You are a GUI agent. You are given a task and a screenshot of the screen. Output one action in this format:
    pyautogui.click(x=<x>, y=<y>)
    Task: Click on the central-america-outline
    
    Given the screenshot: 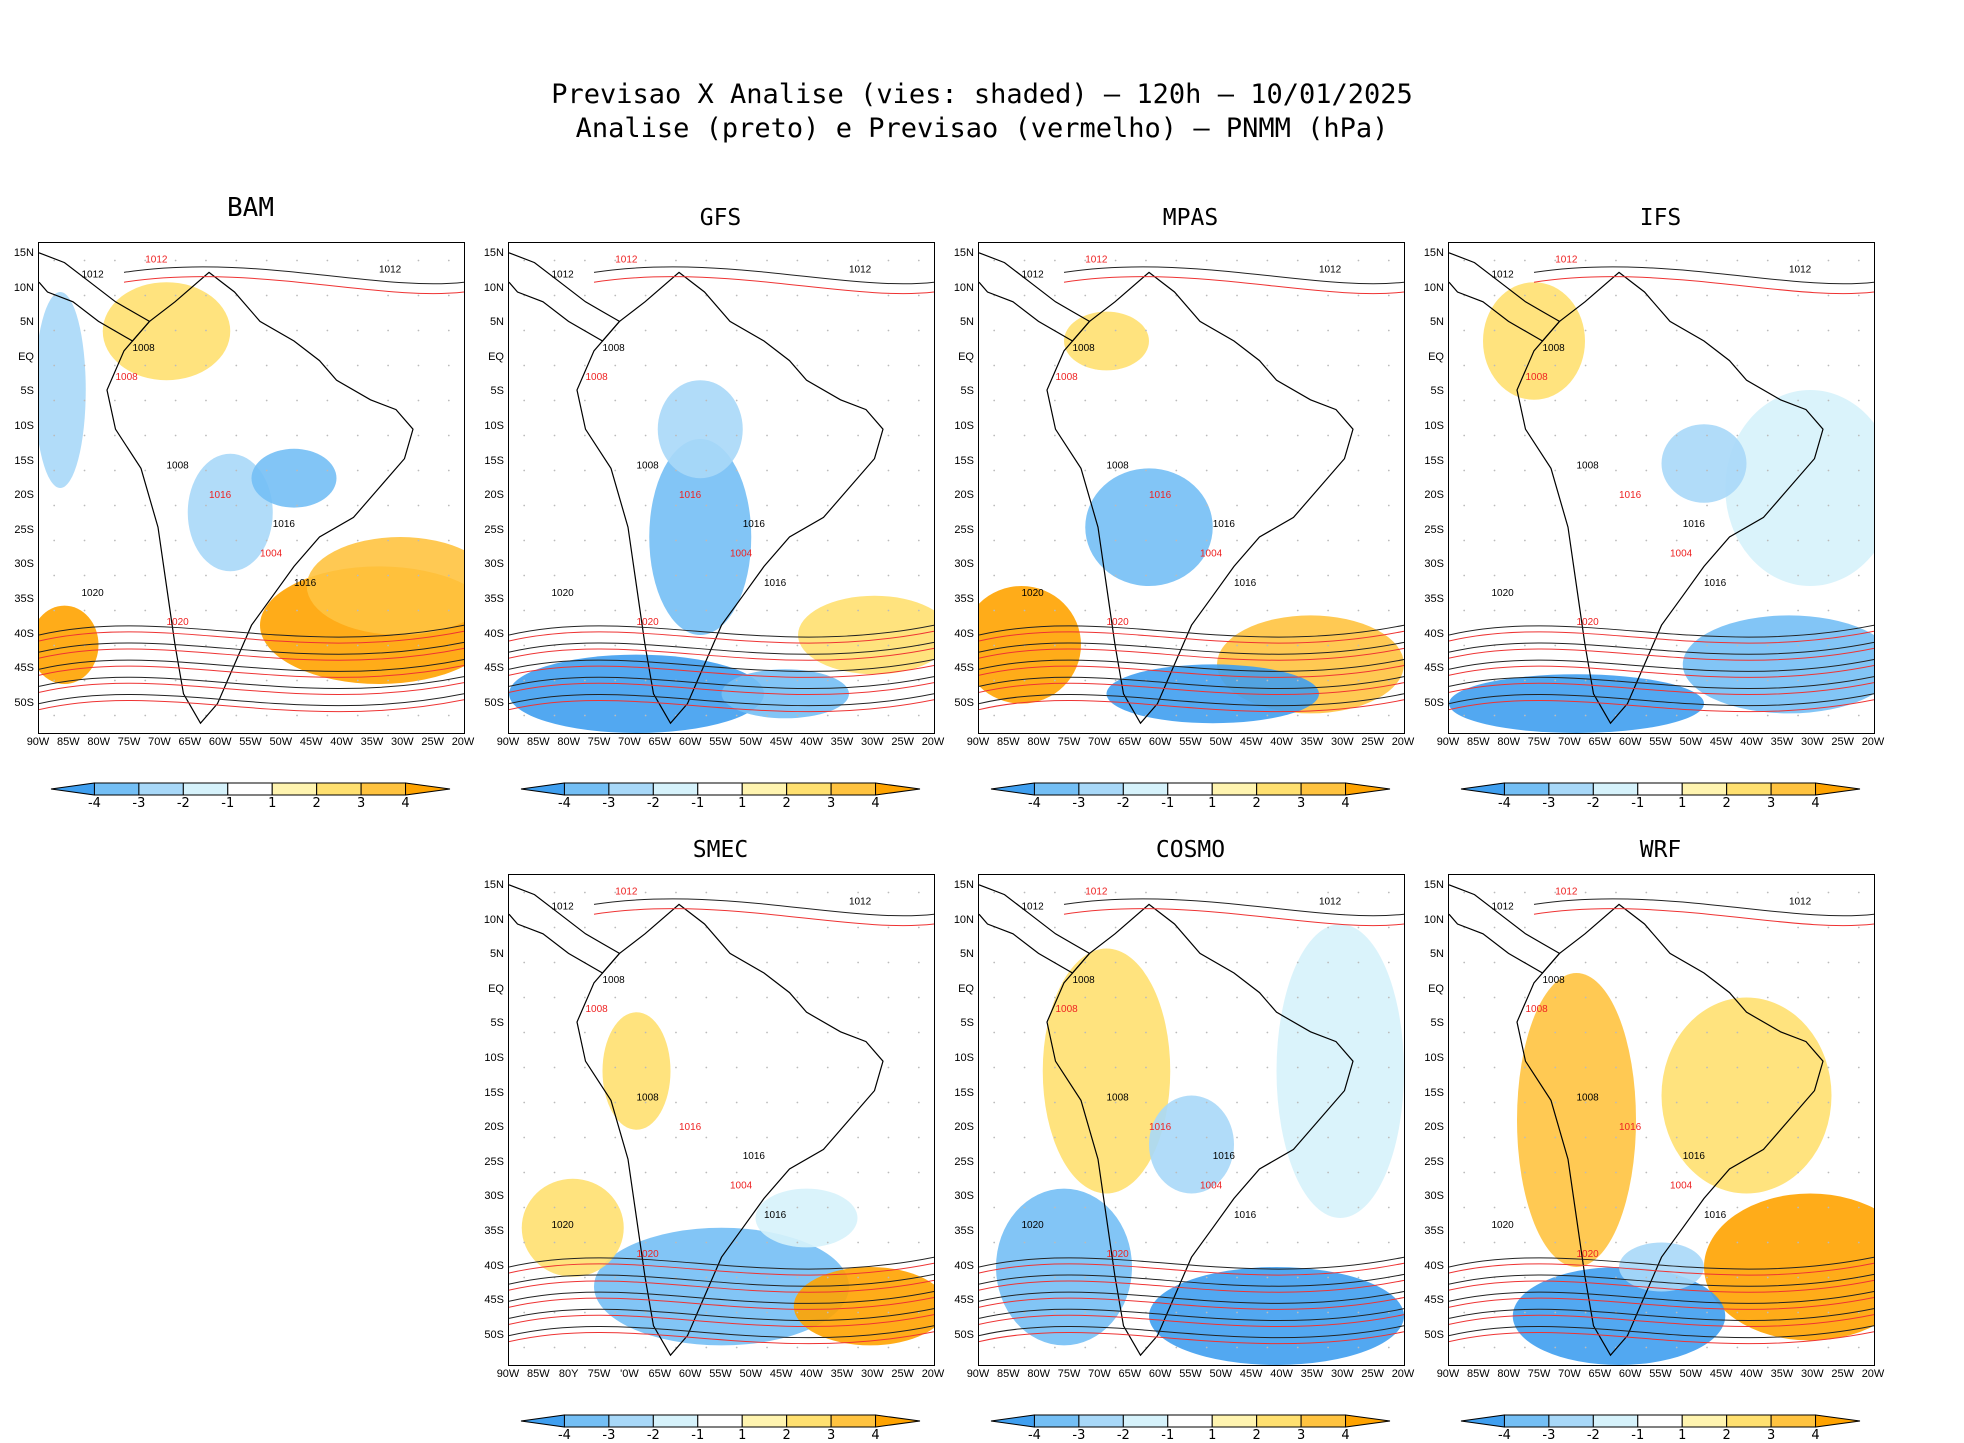 What is the action you would take?
    pyautogui.click(x=1035, y=297)
    